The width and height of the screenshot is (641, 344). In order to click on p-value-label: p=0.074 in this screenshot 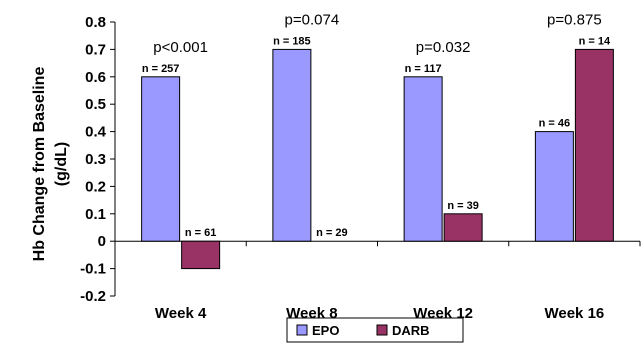, I will do `click(312, 19)`.